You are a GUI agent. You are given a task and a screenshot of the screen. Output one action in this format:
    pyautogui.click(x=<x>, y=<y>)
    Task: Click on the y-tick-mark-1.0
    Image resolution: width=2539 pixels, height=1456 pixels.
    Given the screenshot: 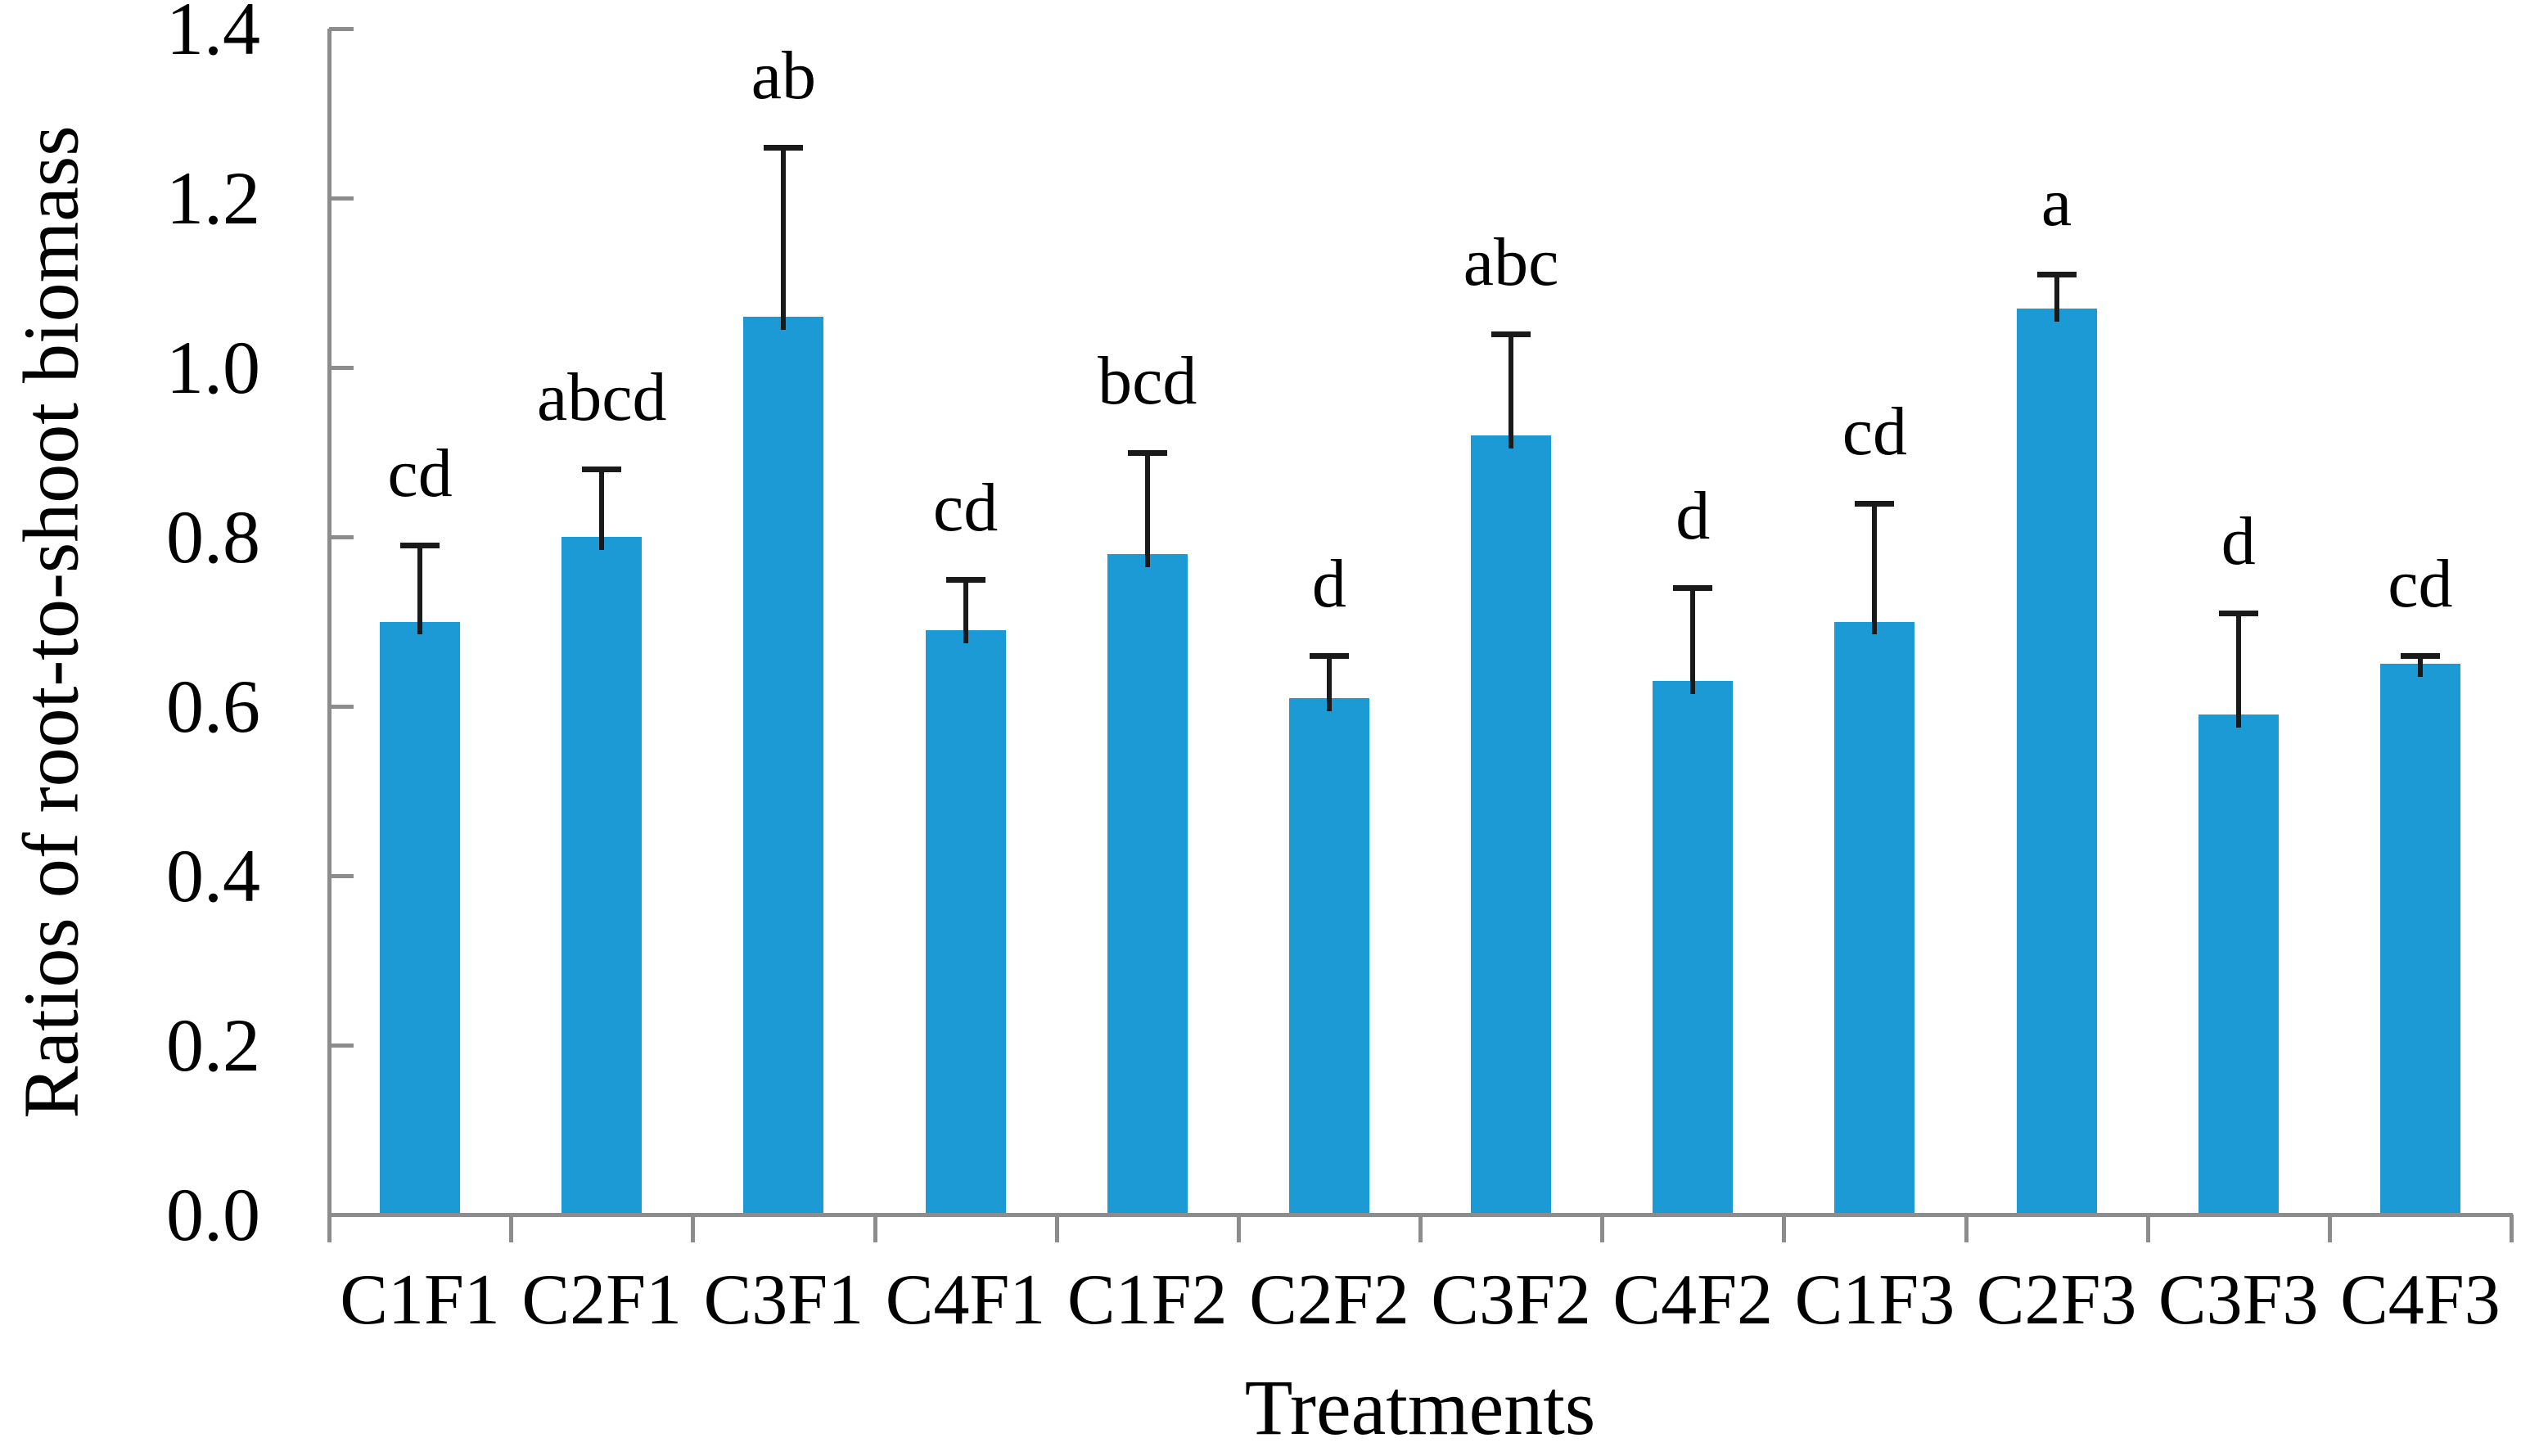 What is the action you would take?
    pyautogui.click(x=341, y=368)
    